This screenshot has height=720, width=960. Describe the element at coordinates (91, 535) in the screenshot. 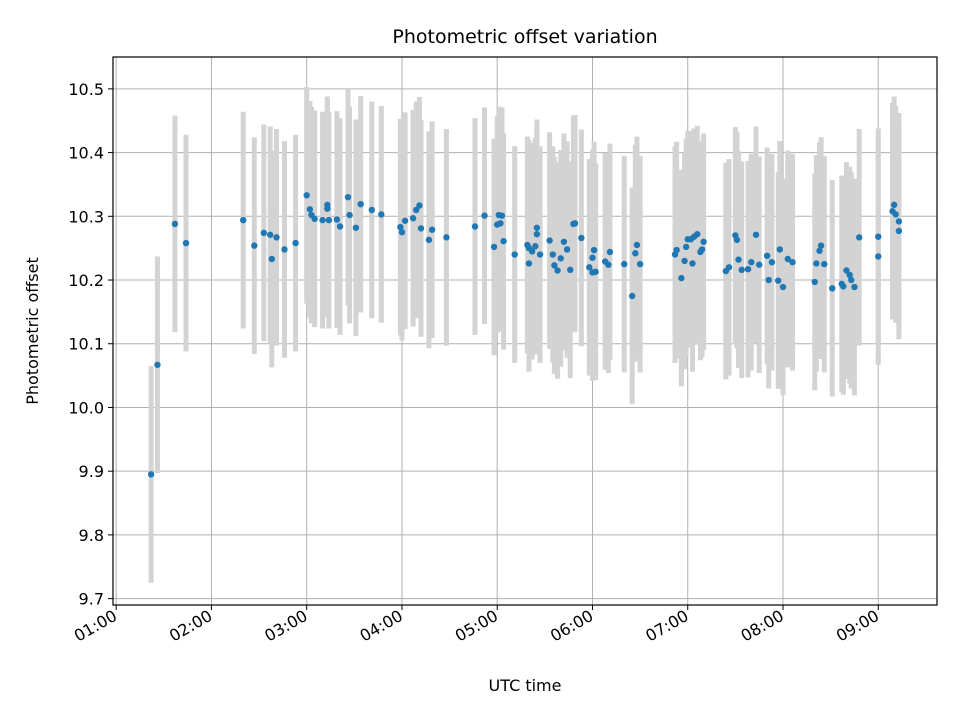

I see `y-tick-label: 9.8` at that location.